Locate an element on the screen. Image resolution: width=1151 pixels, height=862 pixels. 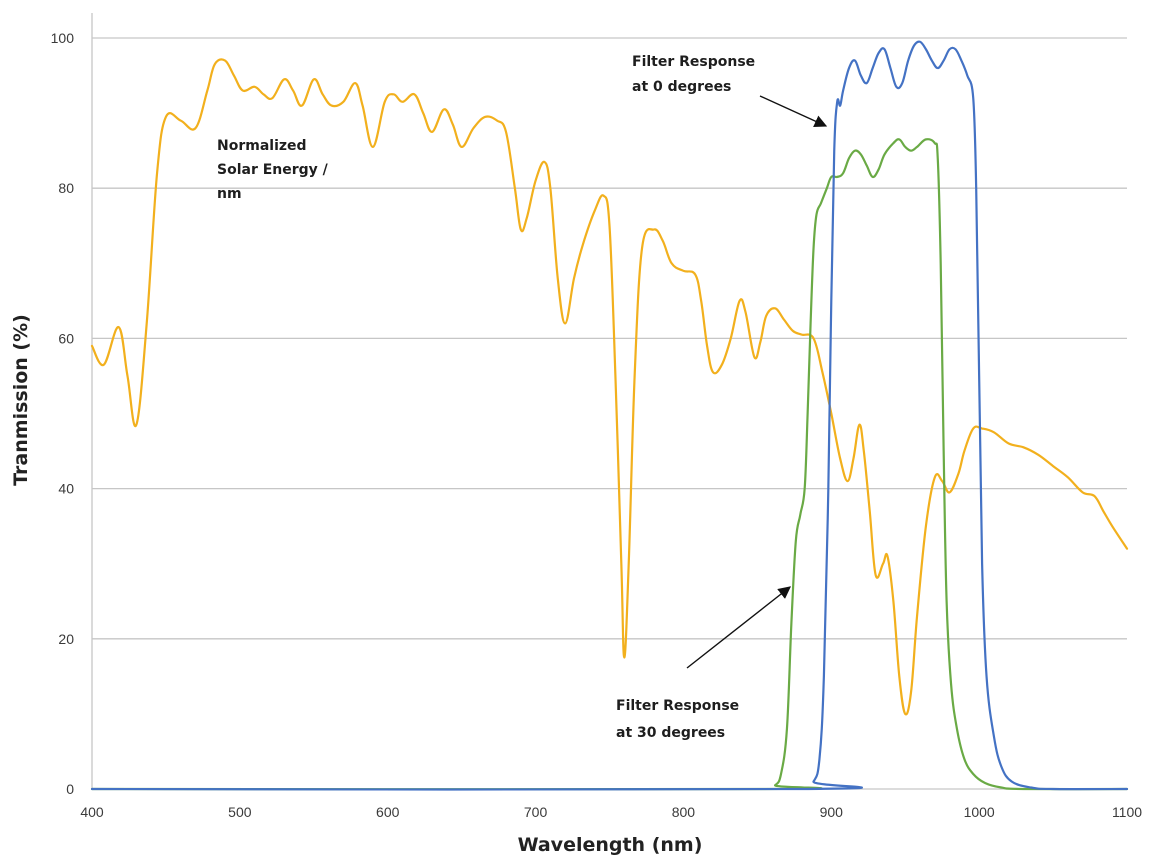
annotation-arrow-0-degrees is located at coordinates (793, 111).